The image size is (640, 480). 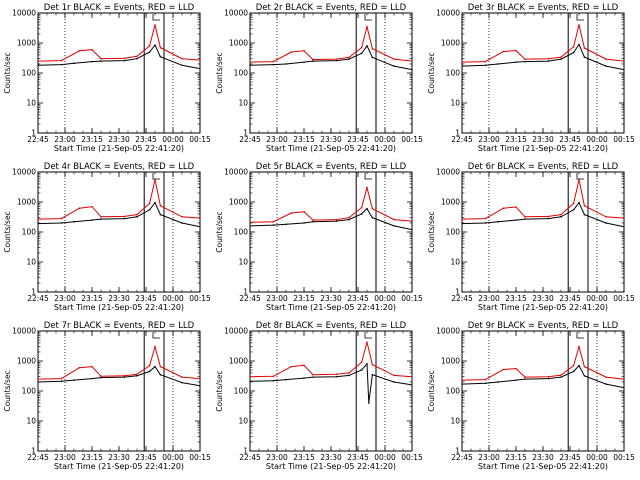 I want to click on plot-title: Det 8r BLACK = Events, RED = LLD, so click(x=331, y=326).